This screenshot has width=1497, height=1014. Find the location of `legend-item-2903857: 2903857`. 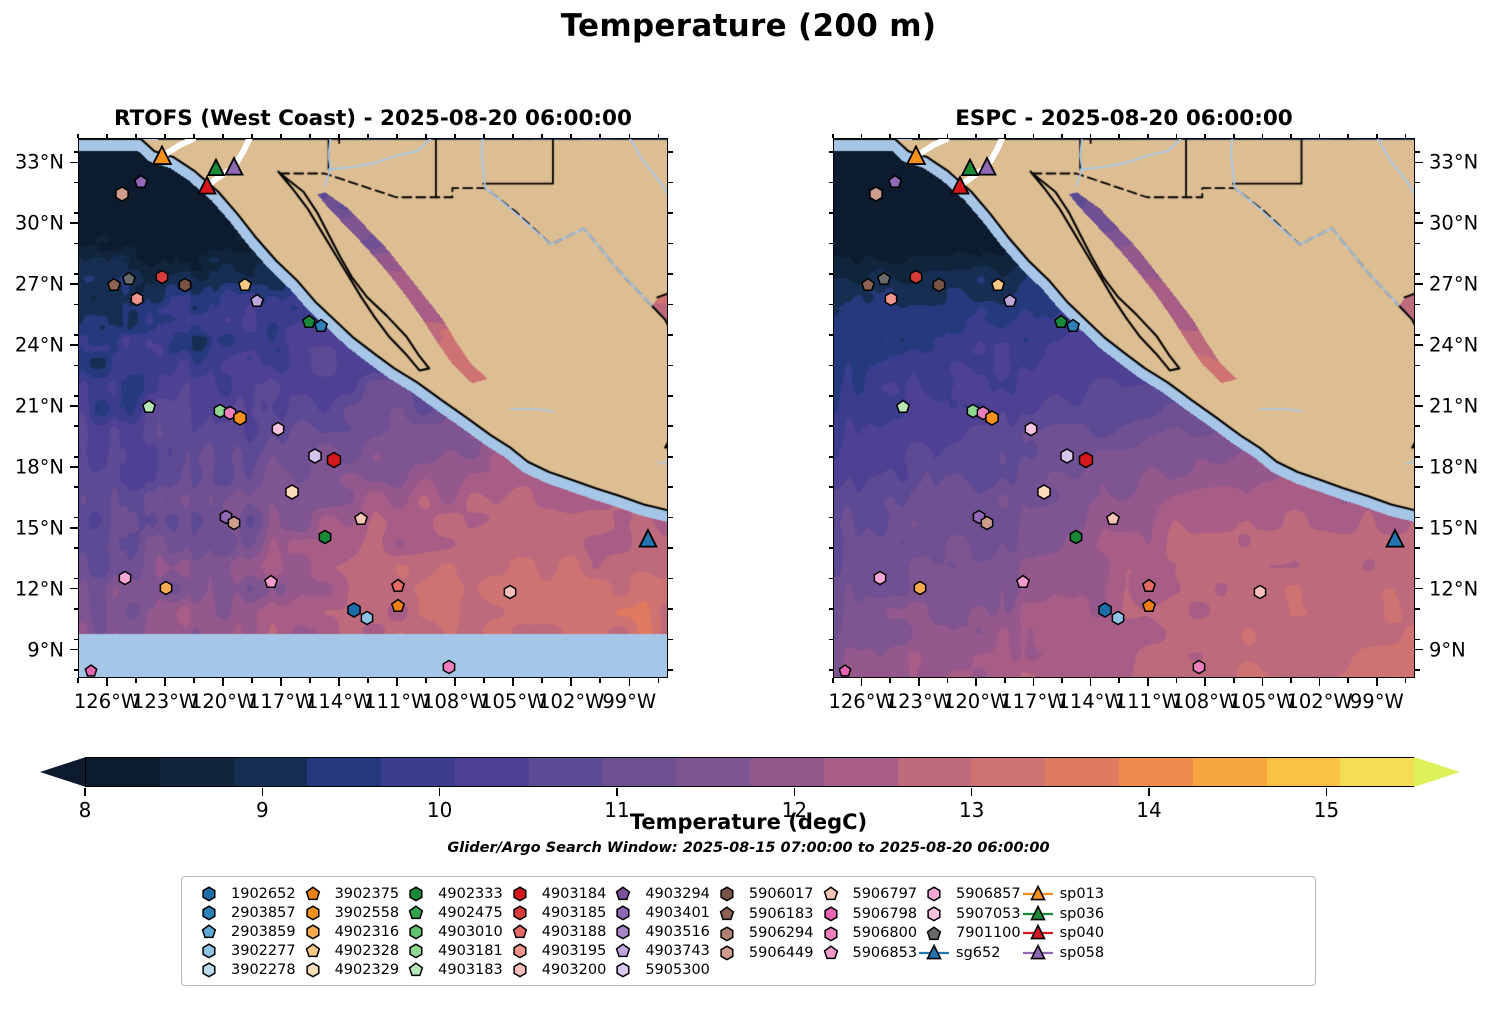

legend-item-2903857: 2903857 is located at coordinates (244, 913).